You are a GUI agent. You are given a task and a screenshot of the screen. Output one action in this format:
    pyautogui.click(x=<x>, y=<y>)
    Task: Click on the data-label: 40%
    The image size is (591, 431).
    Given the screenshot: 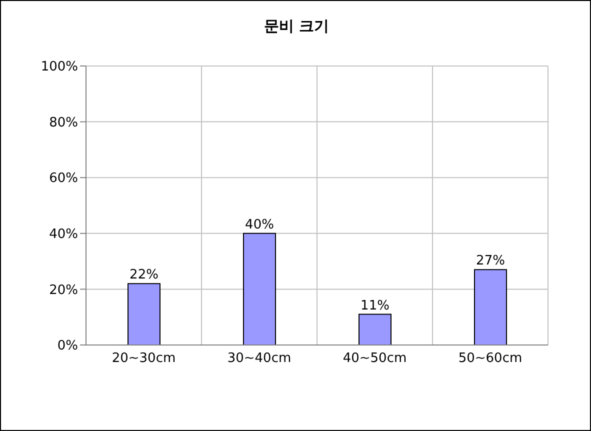 What is the action you would take?
    pyautogui.click(x=259, y=224)
    